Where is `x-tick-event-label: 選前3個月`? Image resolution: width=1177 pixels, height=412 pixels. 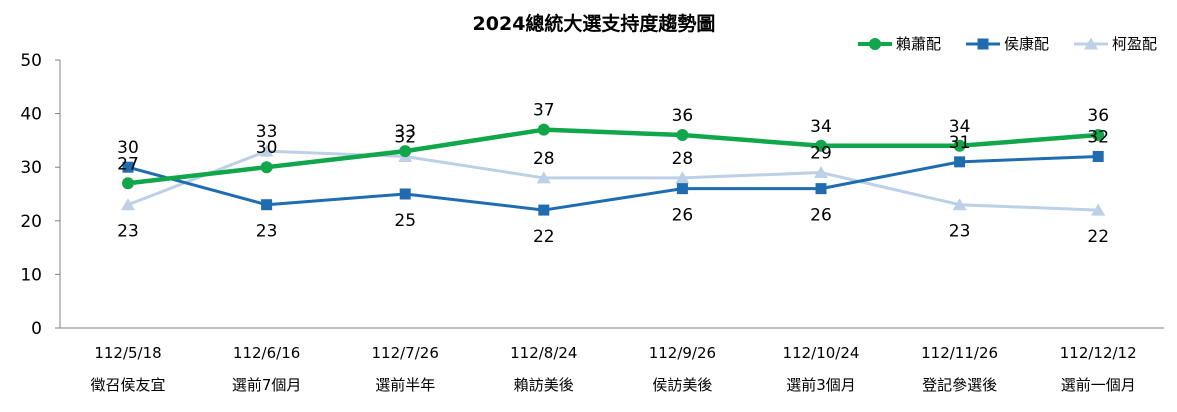
x-tick-event-label: 選前3個月 is located at coordinates (821, 385).